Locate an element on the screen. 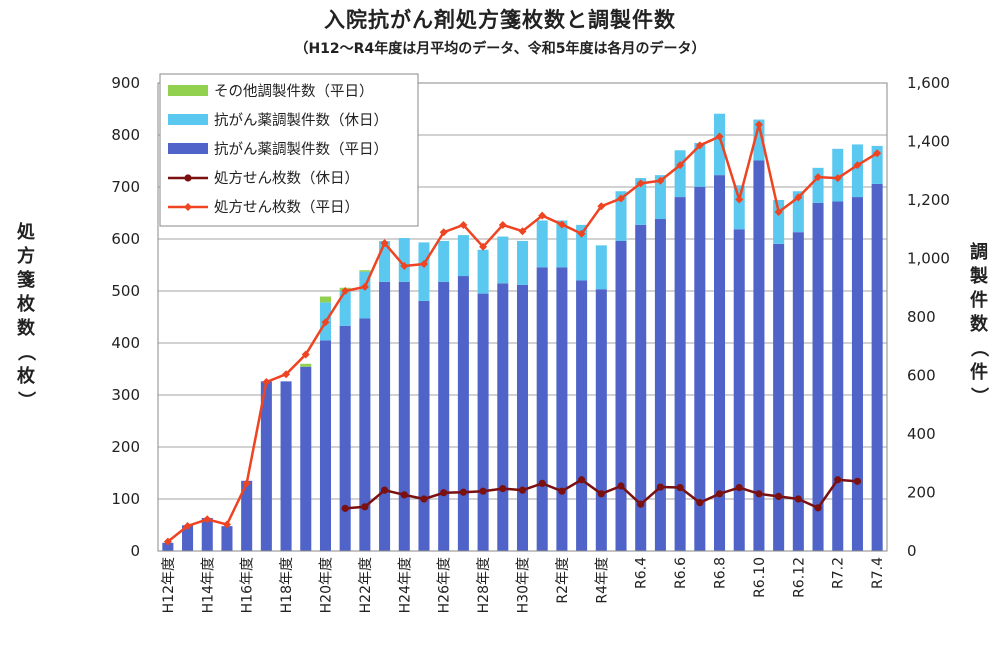 This screenshot has width=1000, height=649. legend-label: 処方せん枚数（休日） is located at coordinates (286, 178).